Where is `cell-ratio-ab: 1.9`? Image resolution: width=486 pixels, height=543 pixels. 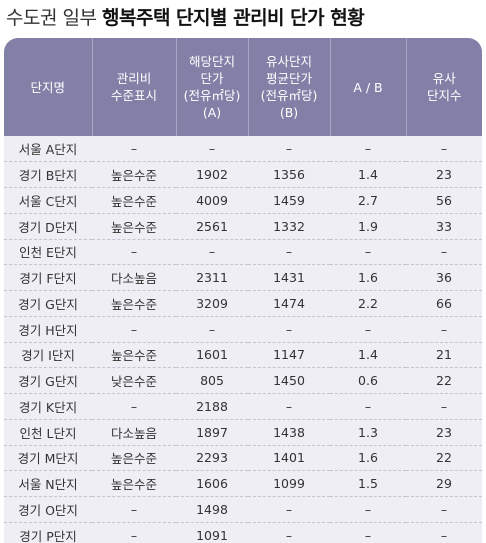 cell-ratio-ab: 1.9 is located at coordinates (368, 226).